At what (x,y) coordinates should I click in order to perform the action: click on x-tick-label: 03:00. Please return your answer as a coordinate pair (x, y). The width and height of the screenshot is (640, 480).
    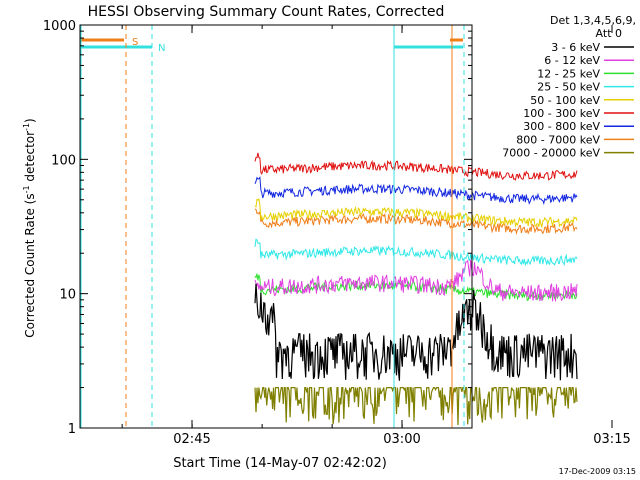
    Looking at the image, I should click on (401, 439).